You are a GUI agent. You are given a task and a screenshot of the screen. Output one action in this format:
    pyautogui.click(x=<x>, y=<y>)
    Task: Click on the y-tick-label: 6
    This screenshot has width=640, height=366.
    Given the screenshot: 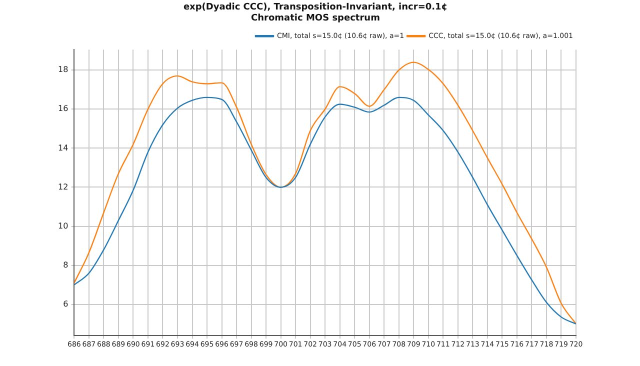 What is the action you would take?
    pyautogui.click(x=65, y=303)
    